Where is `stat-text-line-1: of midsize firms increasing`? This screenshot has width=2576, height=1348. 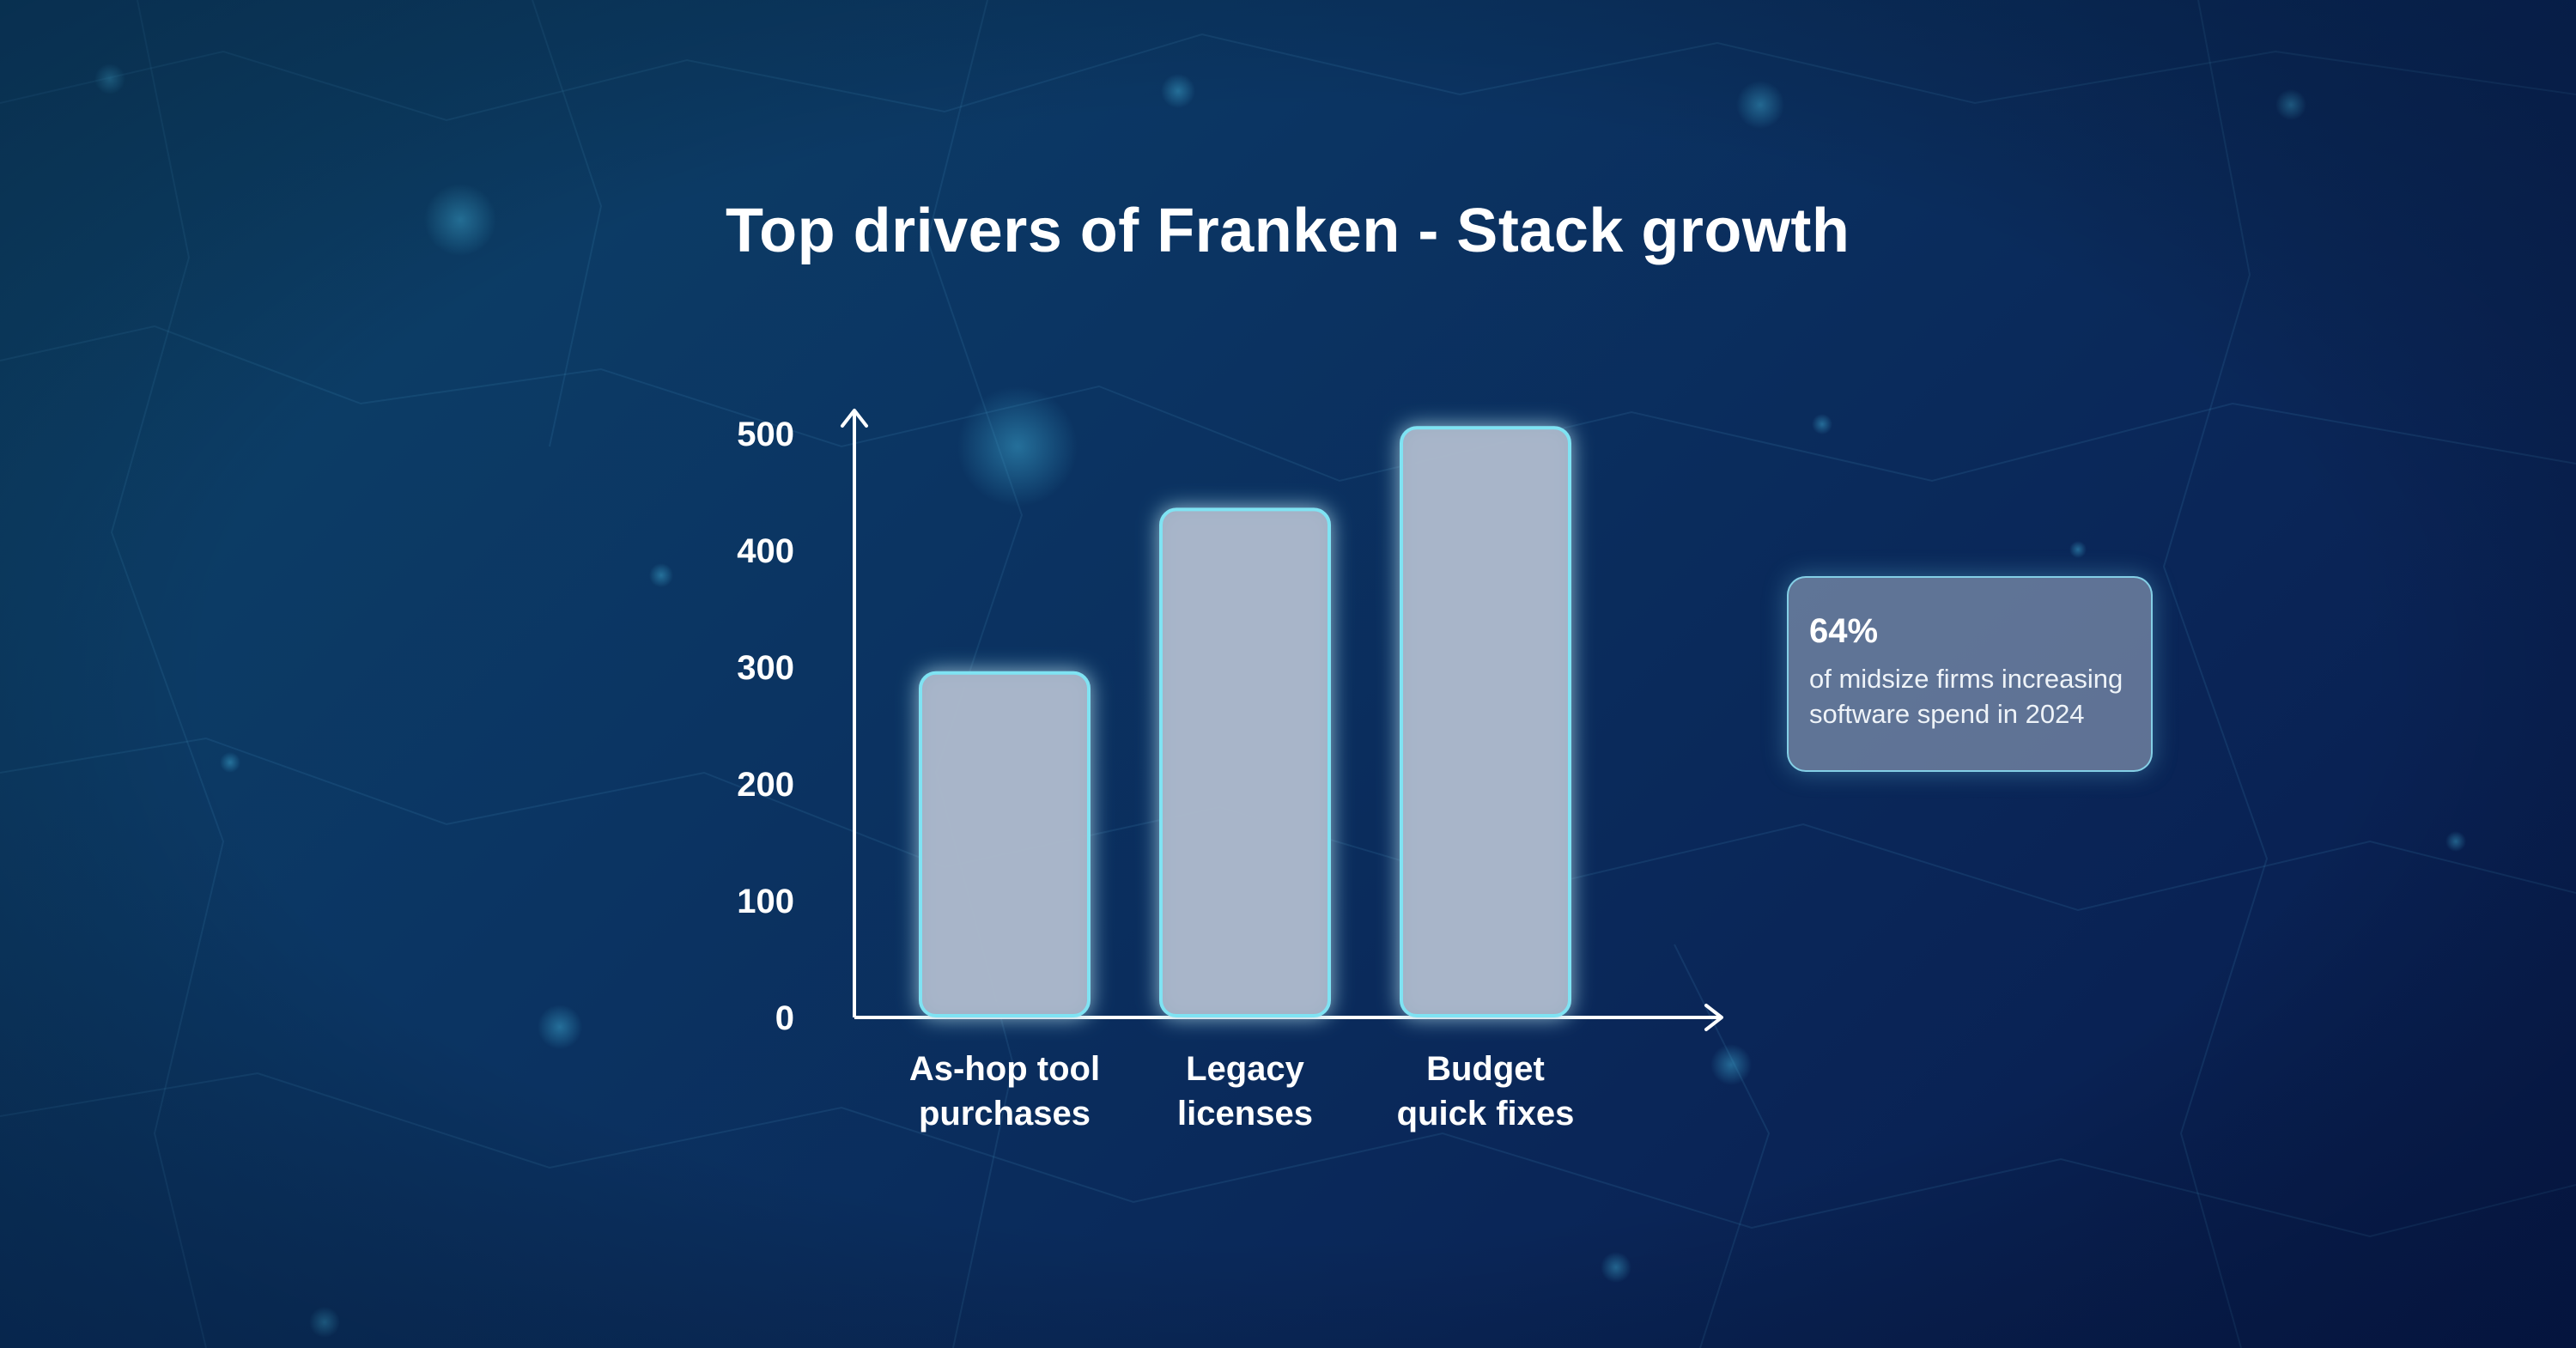
stat-text-line-1: of midsize firms increasing is located at coordinates (1966, 679).